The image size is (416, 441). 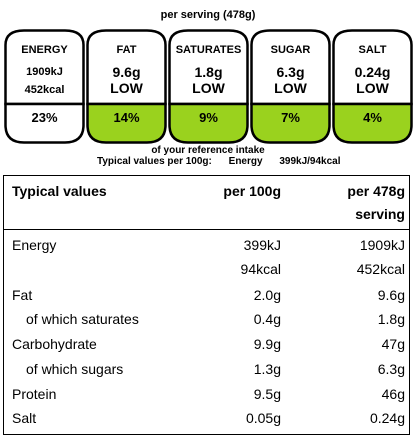 I want to click on table-row-per-100g: 9.9g, so click(x=267, y=344).